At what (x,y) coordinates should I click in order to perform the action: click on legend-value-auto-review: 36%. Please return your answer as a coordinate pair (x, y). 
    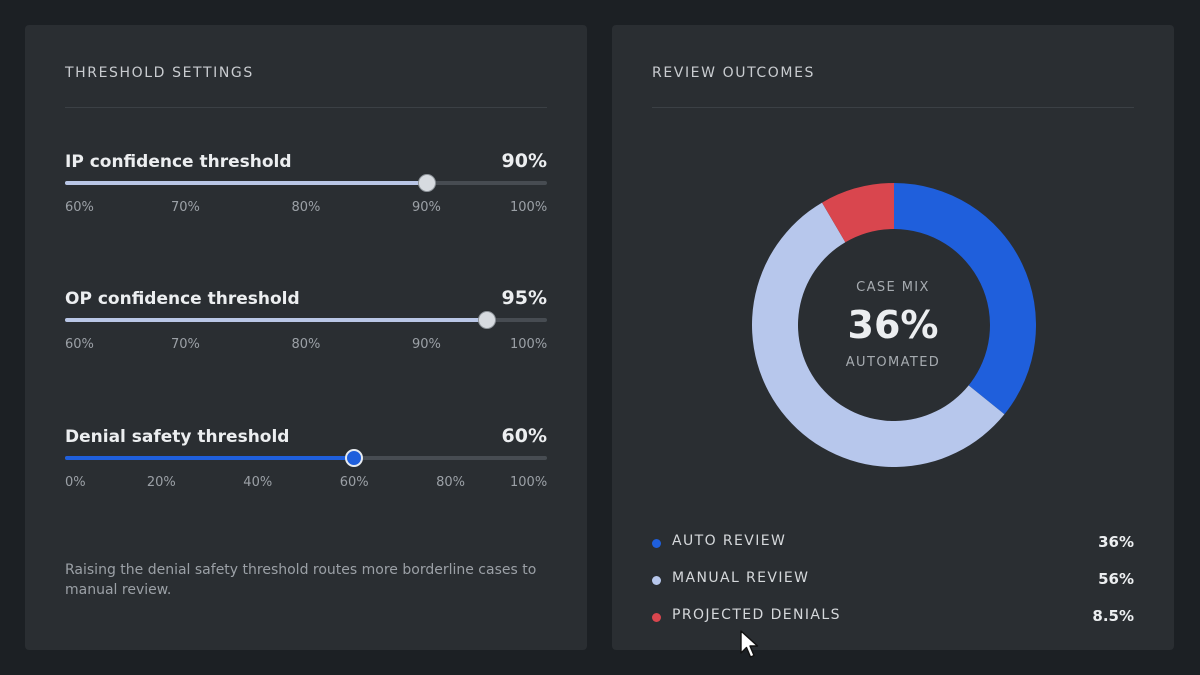
    Looking at the image, I should click on (1116, 542).